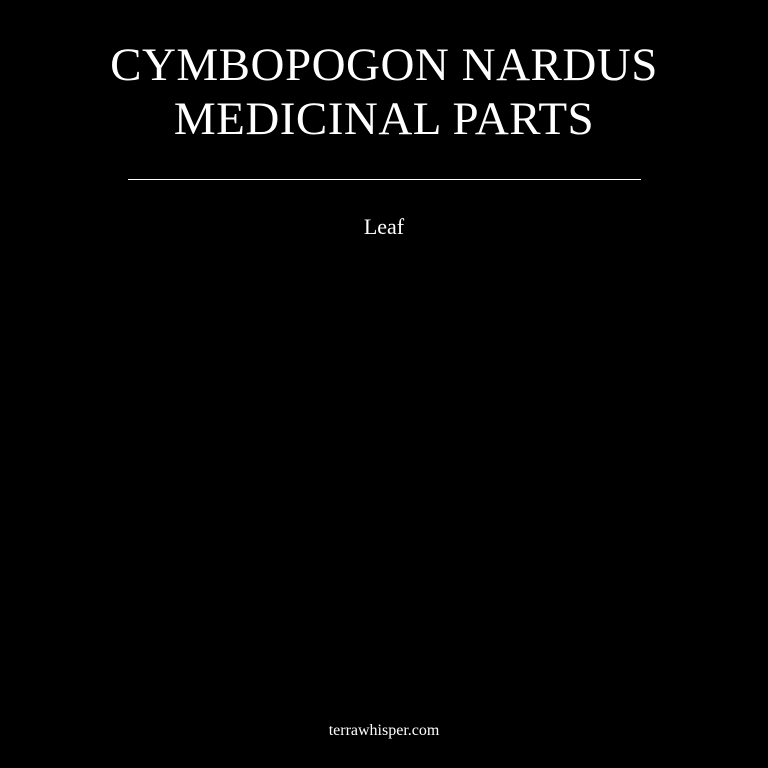 The image size is (768, 768). What do you see at coordinates (384, 119) in the screenshot?
I see `title-line-2: MEDICINAL PARTS` at bounding box center [384, 119].